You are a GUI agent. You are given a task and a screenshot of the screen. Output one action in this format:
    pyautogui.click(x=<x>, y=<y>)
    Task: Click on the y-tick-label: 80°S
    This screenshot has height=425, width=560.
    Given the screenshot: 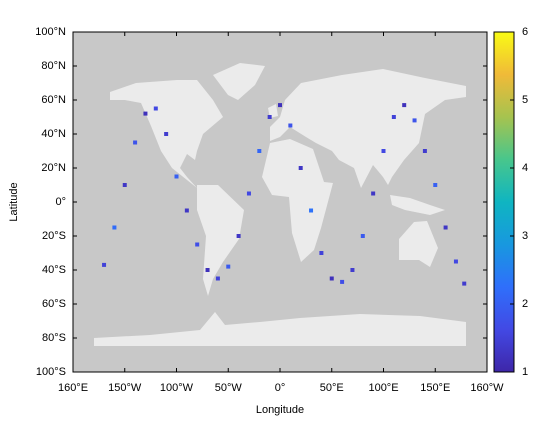 What is the action you would take?
    pyautogui.click(x=54, y=338)
    